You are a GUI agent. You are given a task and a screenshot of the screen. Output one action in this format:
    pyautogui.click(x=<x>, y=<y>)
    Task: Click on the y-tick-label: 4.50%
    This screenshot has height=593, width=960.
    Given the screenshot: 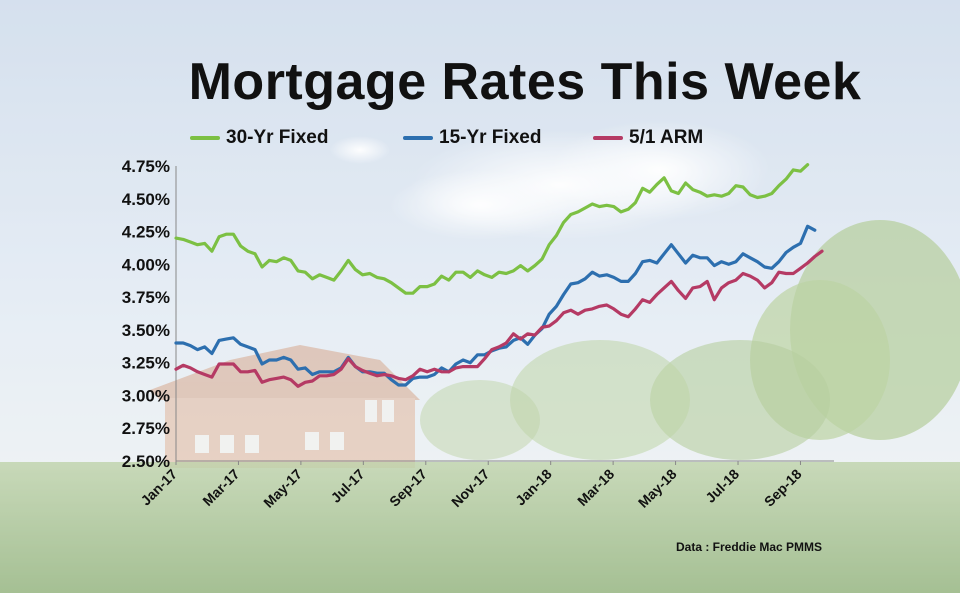 What is the action you would take?
    pyautogui.click(x=146, y=199)
    